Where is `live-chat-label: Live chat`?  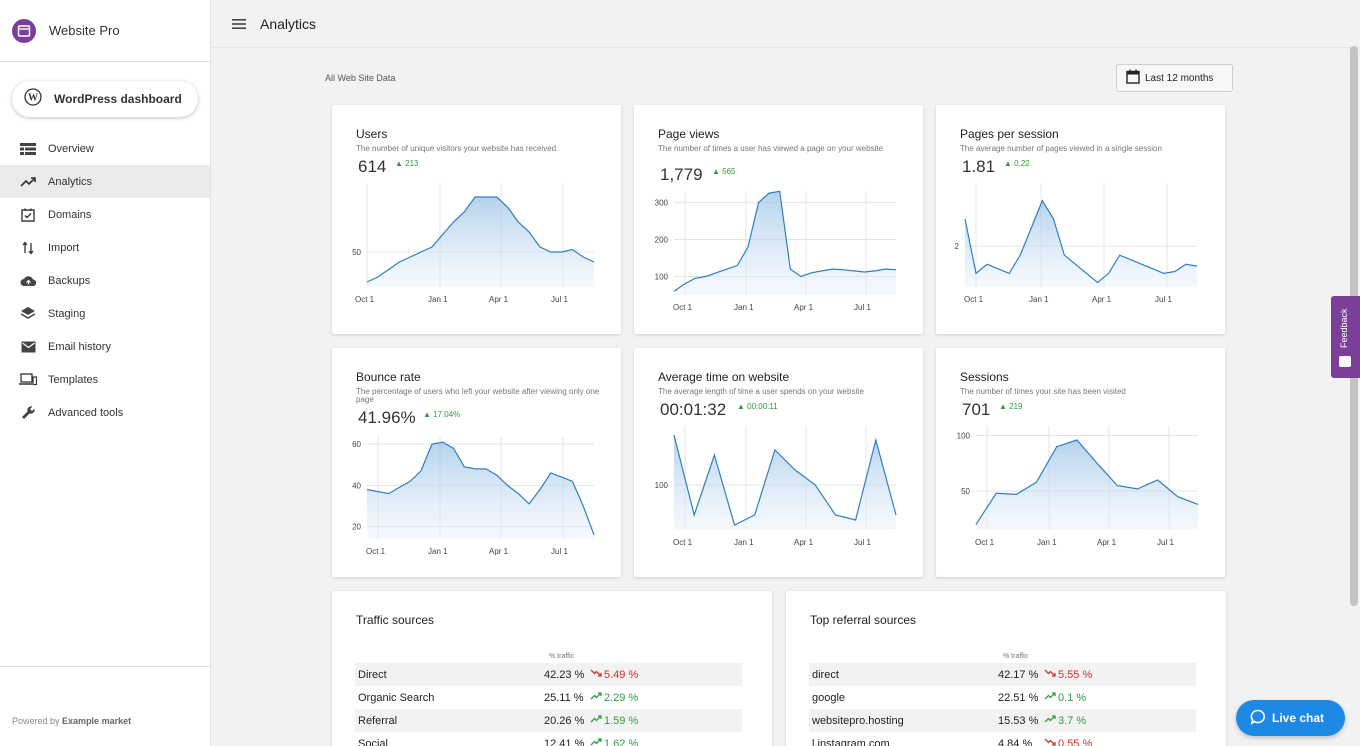 live-chat-label: Live chat is located at coordinates (1298, 718).